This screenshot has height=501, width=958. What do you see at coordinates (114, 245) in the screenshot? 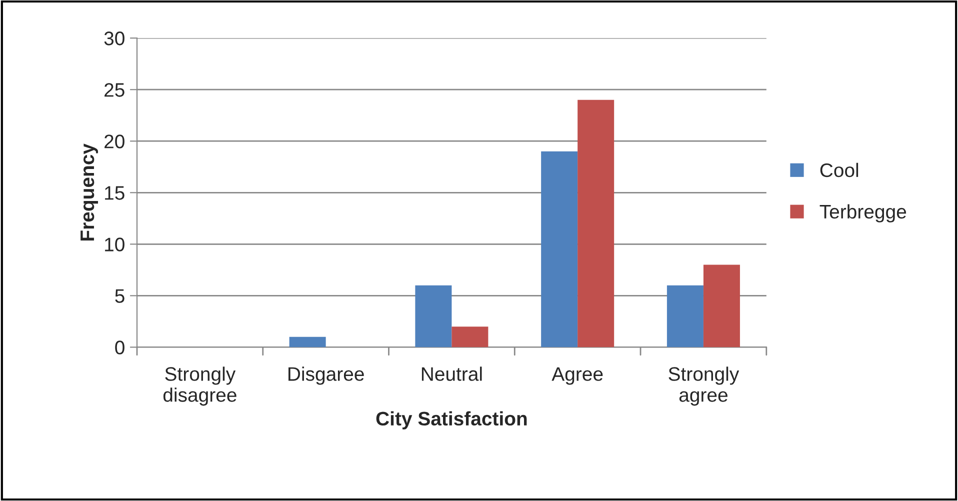
I see `y-tick-label: 10` at bounding box center [114, 245].